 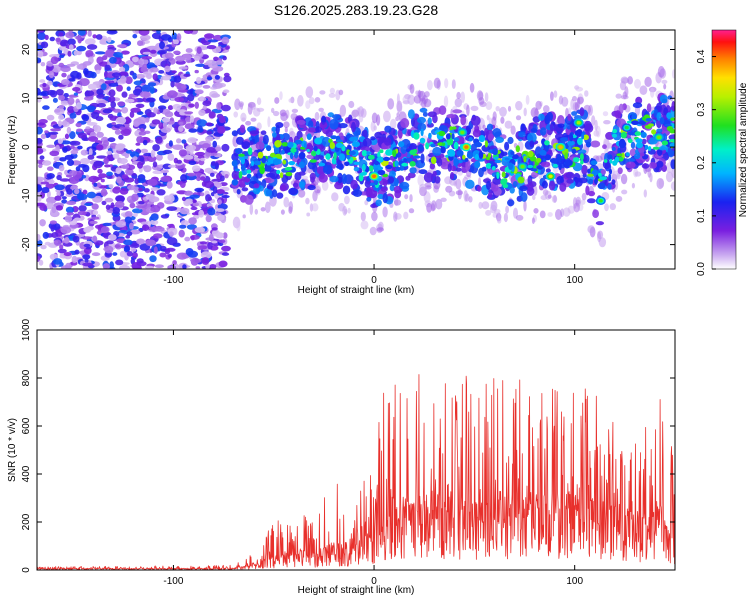 I want to click on figure-title: S126.2025.283.19.23.G28, so click(x=356, y=10).